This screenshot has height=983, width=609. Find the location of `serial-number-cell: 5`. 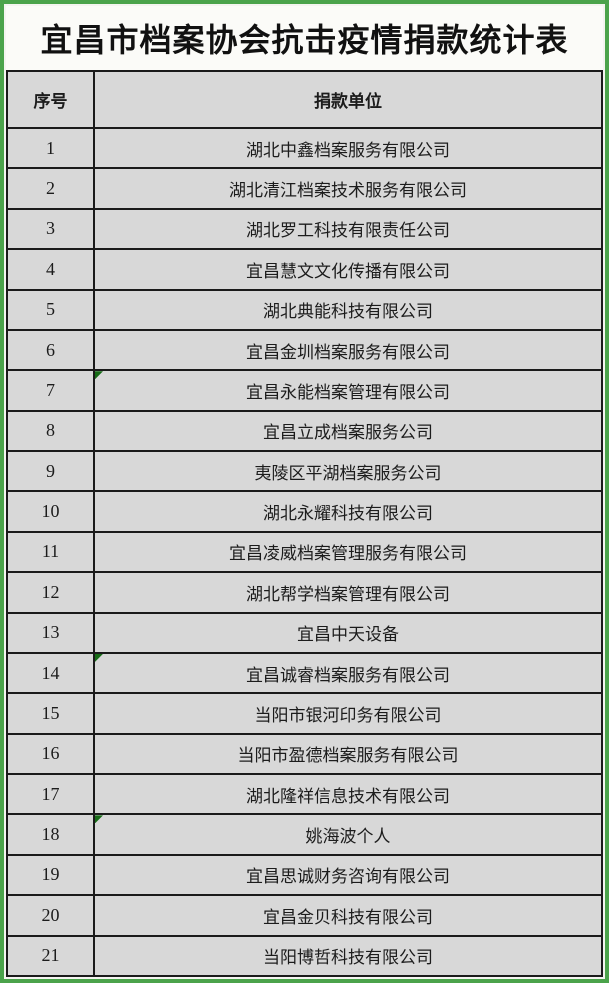

serial-number-cell: 5 is located at coordinates (50, 309).